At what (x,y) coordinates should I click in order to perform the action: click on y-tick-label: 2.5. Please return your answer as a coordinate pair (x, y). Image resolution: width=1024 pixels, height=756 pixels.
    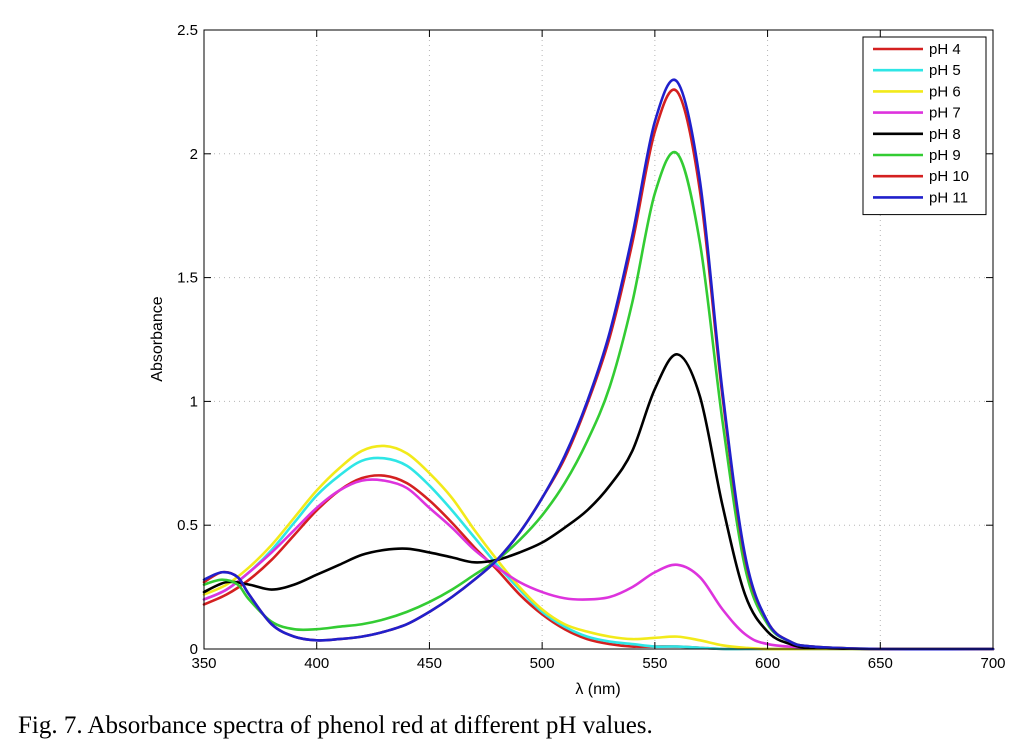
    Looking at the image, I should click on (187, 30).